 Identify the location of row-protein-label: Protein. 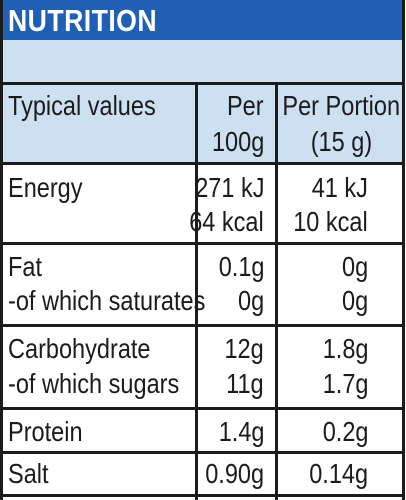
(45, 431).